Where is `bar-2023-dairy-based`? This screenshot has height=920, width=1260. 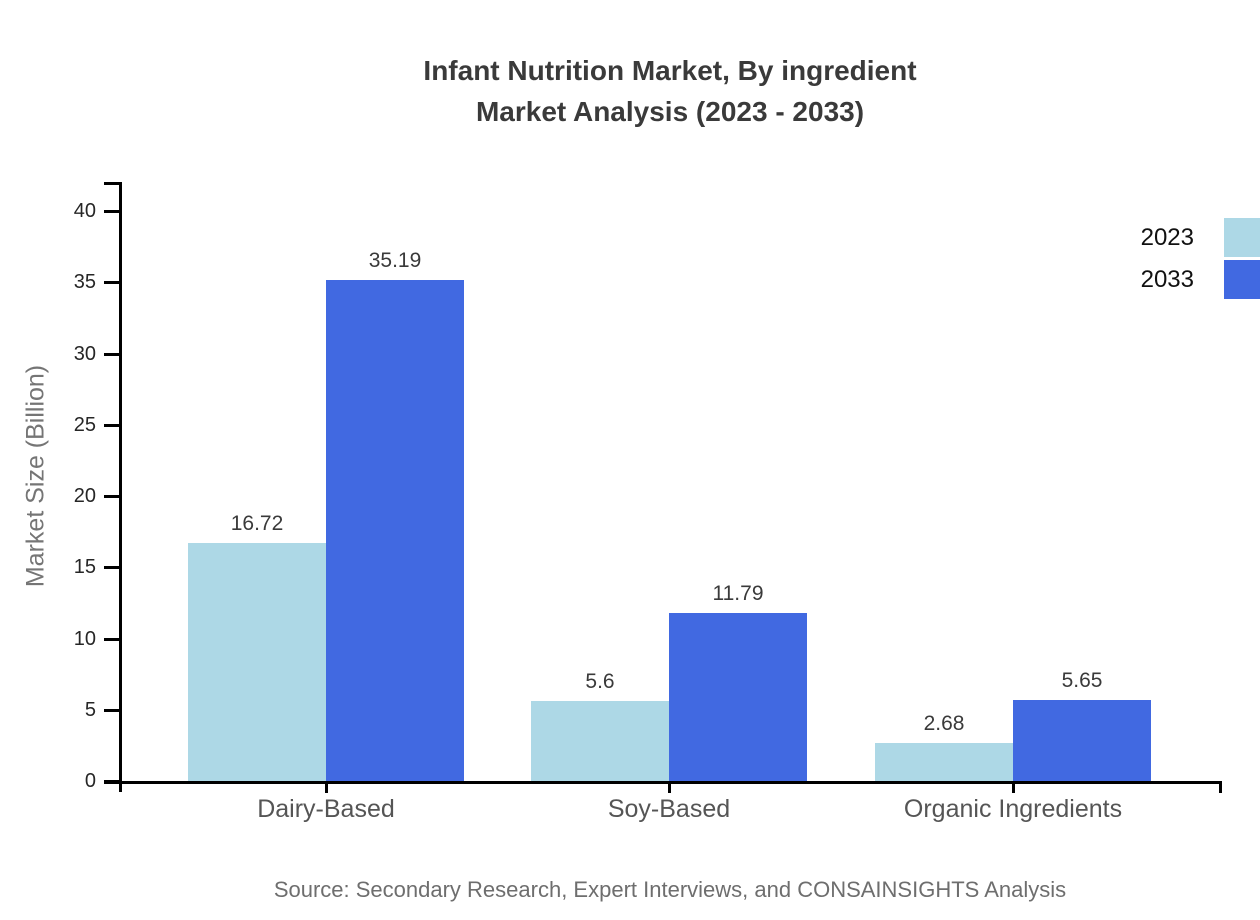
bar-2023-dairy-based is located at coordinates (257, 662).